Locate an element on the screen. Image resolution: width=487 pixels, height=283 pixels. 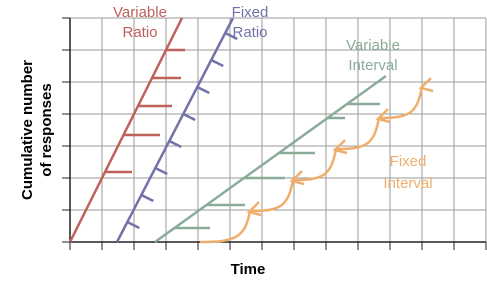
y-axis-title: Cumulative number is located at coordinates (27, 130).